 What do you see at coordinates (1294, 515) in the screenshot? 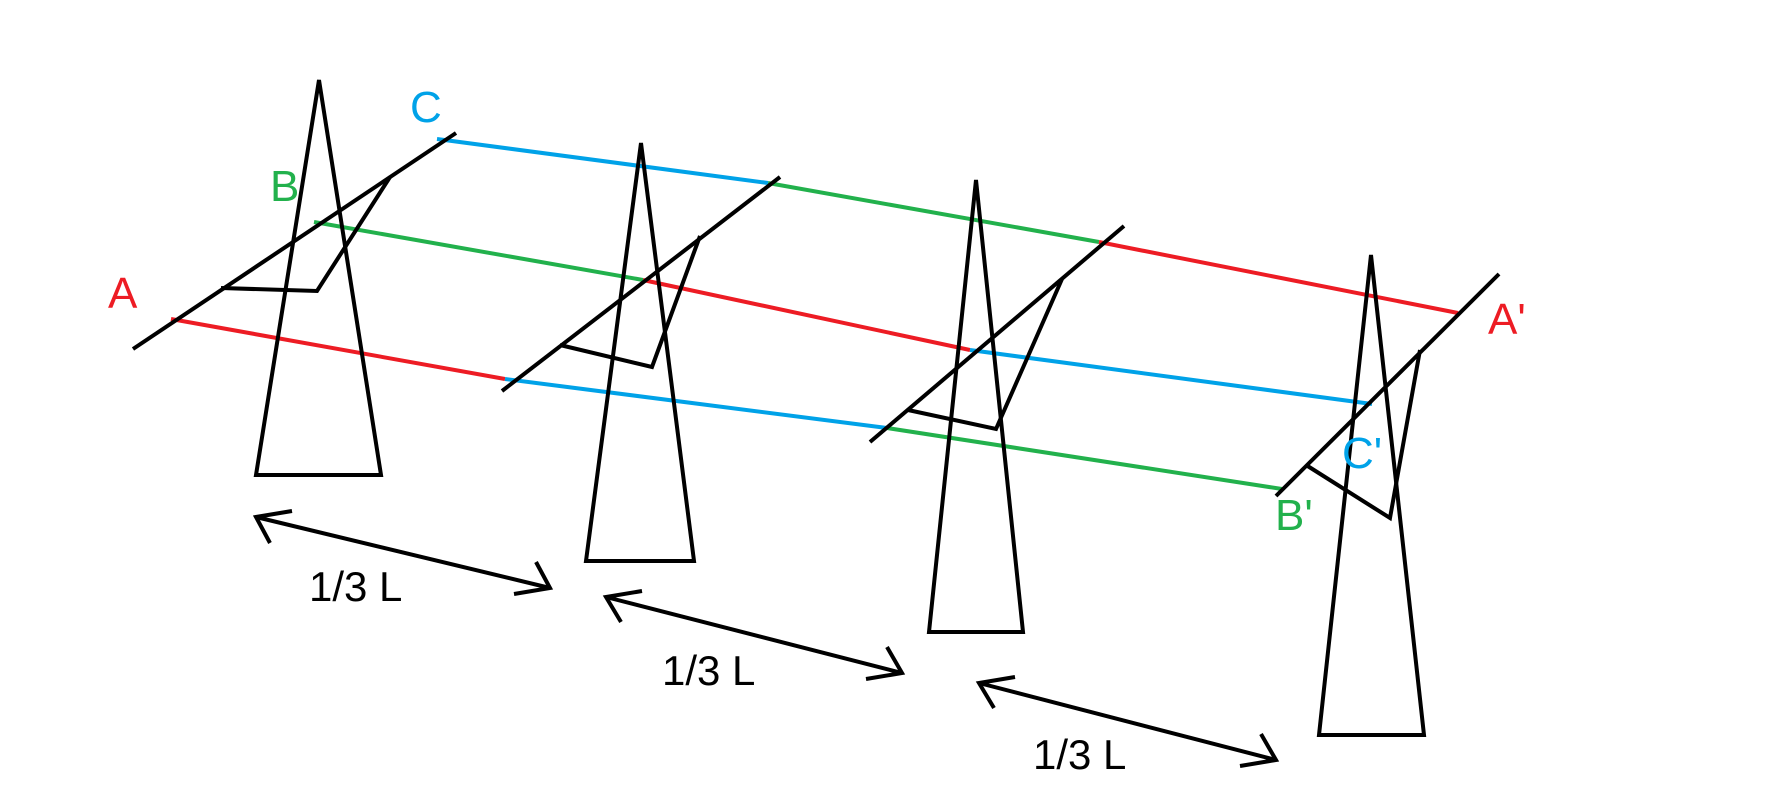
I see `label-b-end: B'` at bounding box center [1294, 515].